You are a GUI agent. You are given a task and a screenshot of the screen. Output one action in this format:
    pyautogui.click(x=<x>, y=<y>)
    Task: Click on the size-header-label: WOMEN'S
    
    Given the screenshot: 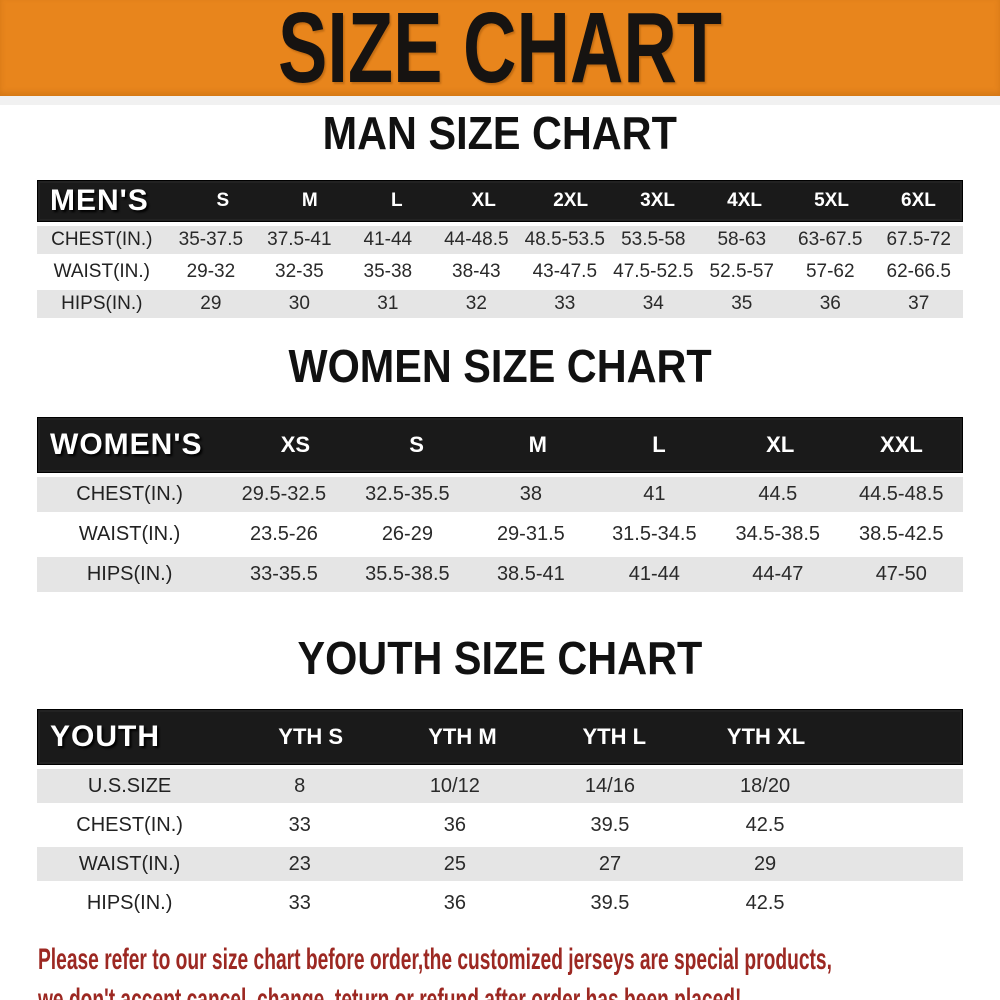 What is the action you would take?
    pyautogui.click(x=126, y=444)
    